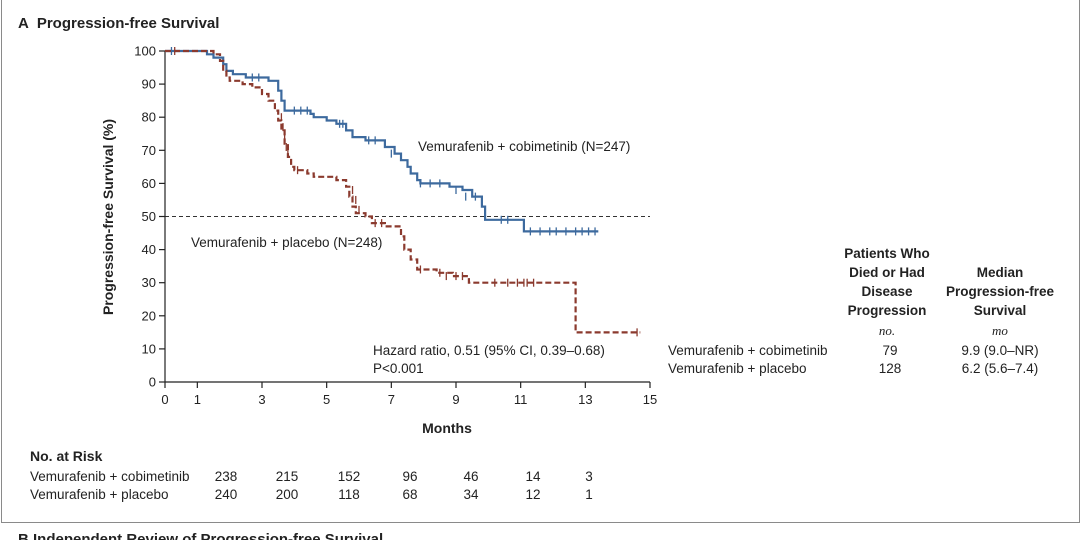 This screenshot has height=540, width=1080. I want to click on events-header-line3: Disease, so click(887, 291).